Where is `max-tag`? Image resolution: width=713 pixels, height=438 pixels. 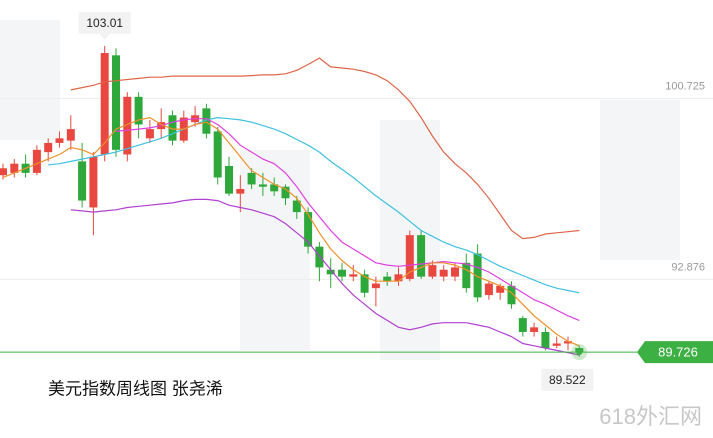
max-tag is located at coordinates (104, 22).